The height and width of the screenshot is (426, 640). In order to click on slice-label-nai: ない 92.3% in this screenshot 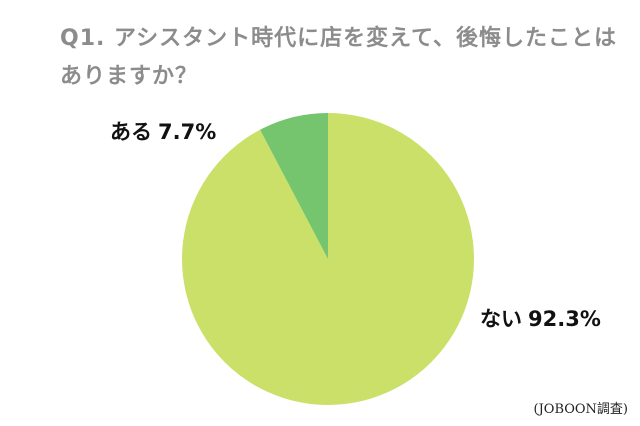, I will do `click(540, 318)`.